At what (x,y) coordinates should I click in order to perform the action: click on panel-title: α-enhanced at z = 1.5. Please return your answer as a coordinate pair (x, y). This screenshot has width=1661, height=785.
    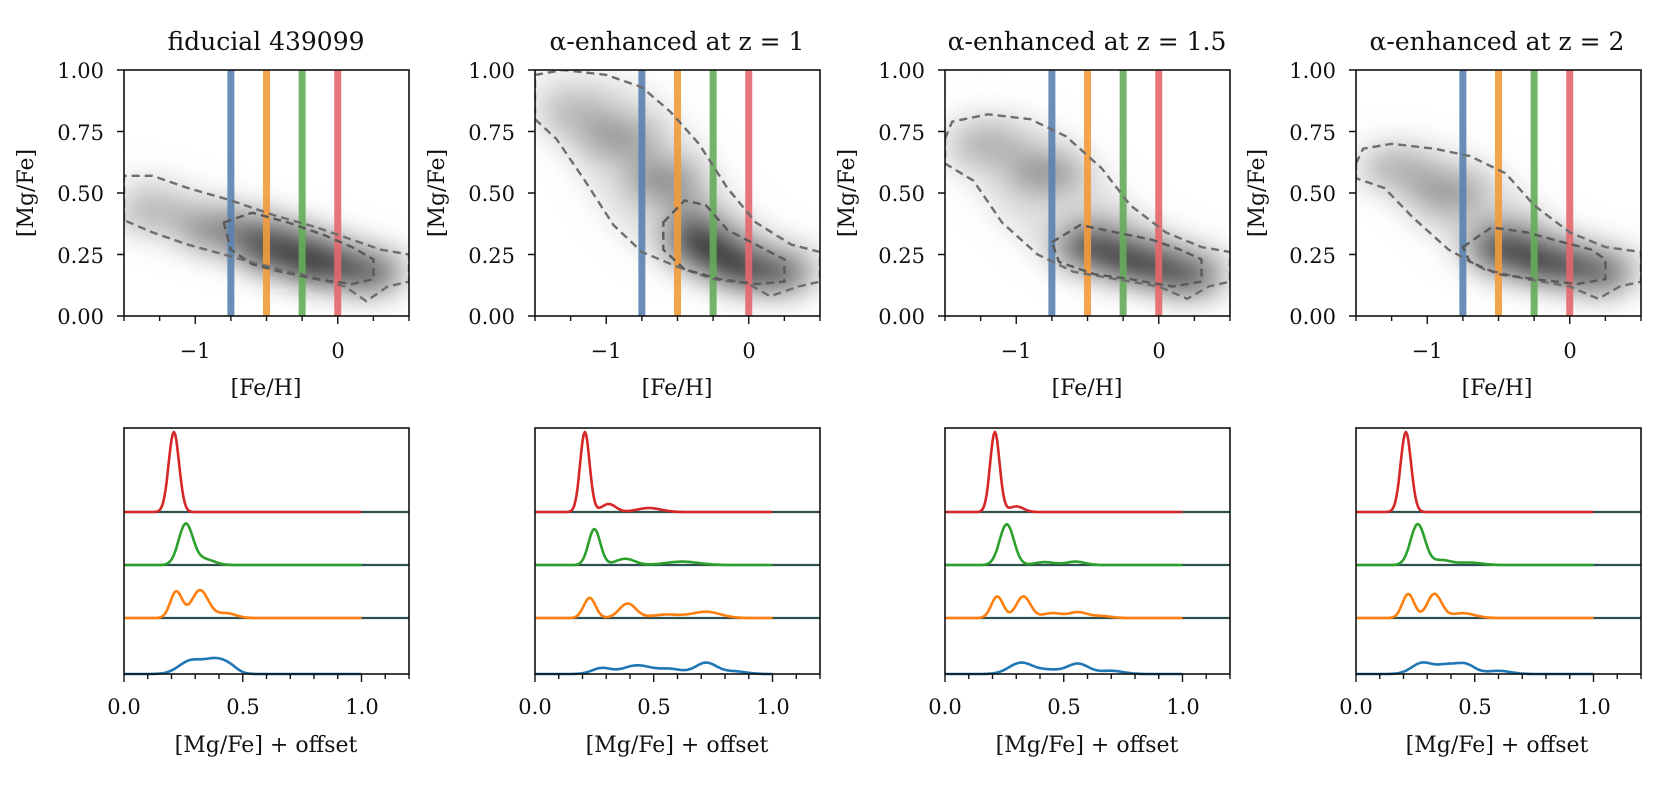
    Looking at the image, I should click on (1087, 41).